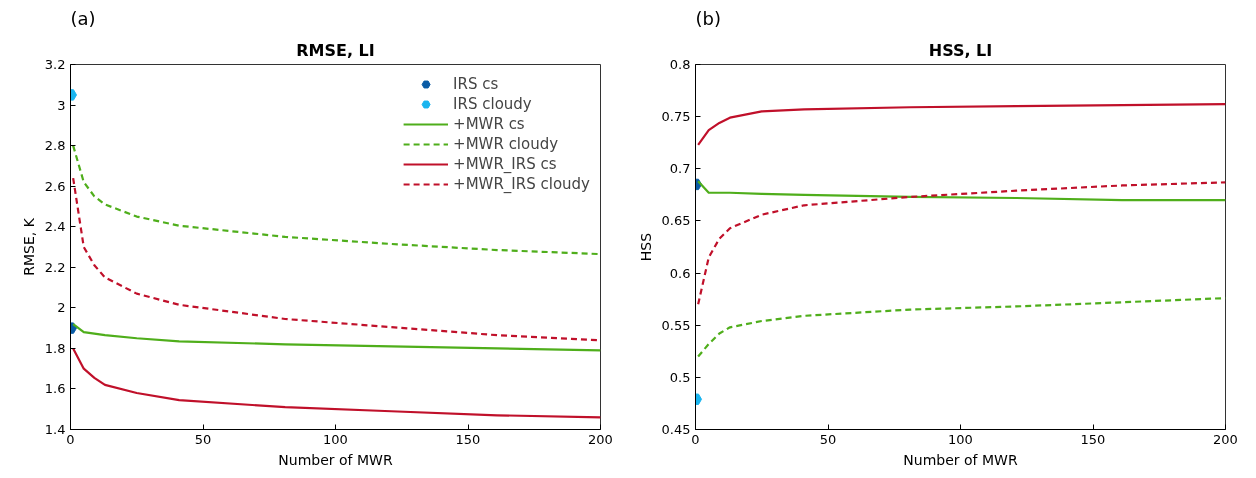 This screenshot has width=1256, height=478. Describe the element at coordinates (676, 325) in the screenshot. I see `y-tick-label: 0.55` at that location.